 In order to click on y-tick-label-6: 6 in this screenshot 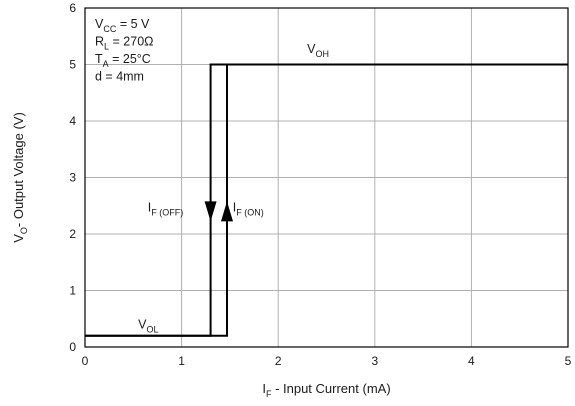, I will do `click(72, 8)`.